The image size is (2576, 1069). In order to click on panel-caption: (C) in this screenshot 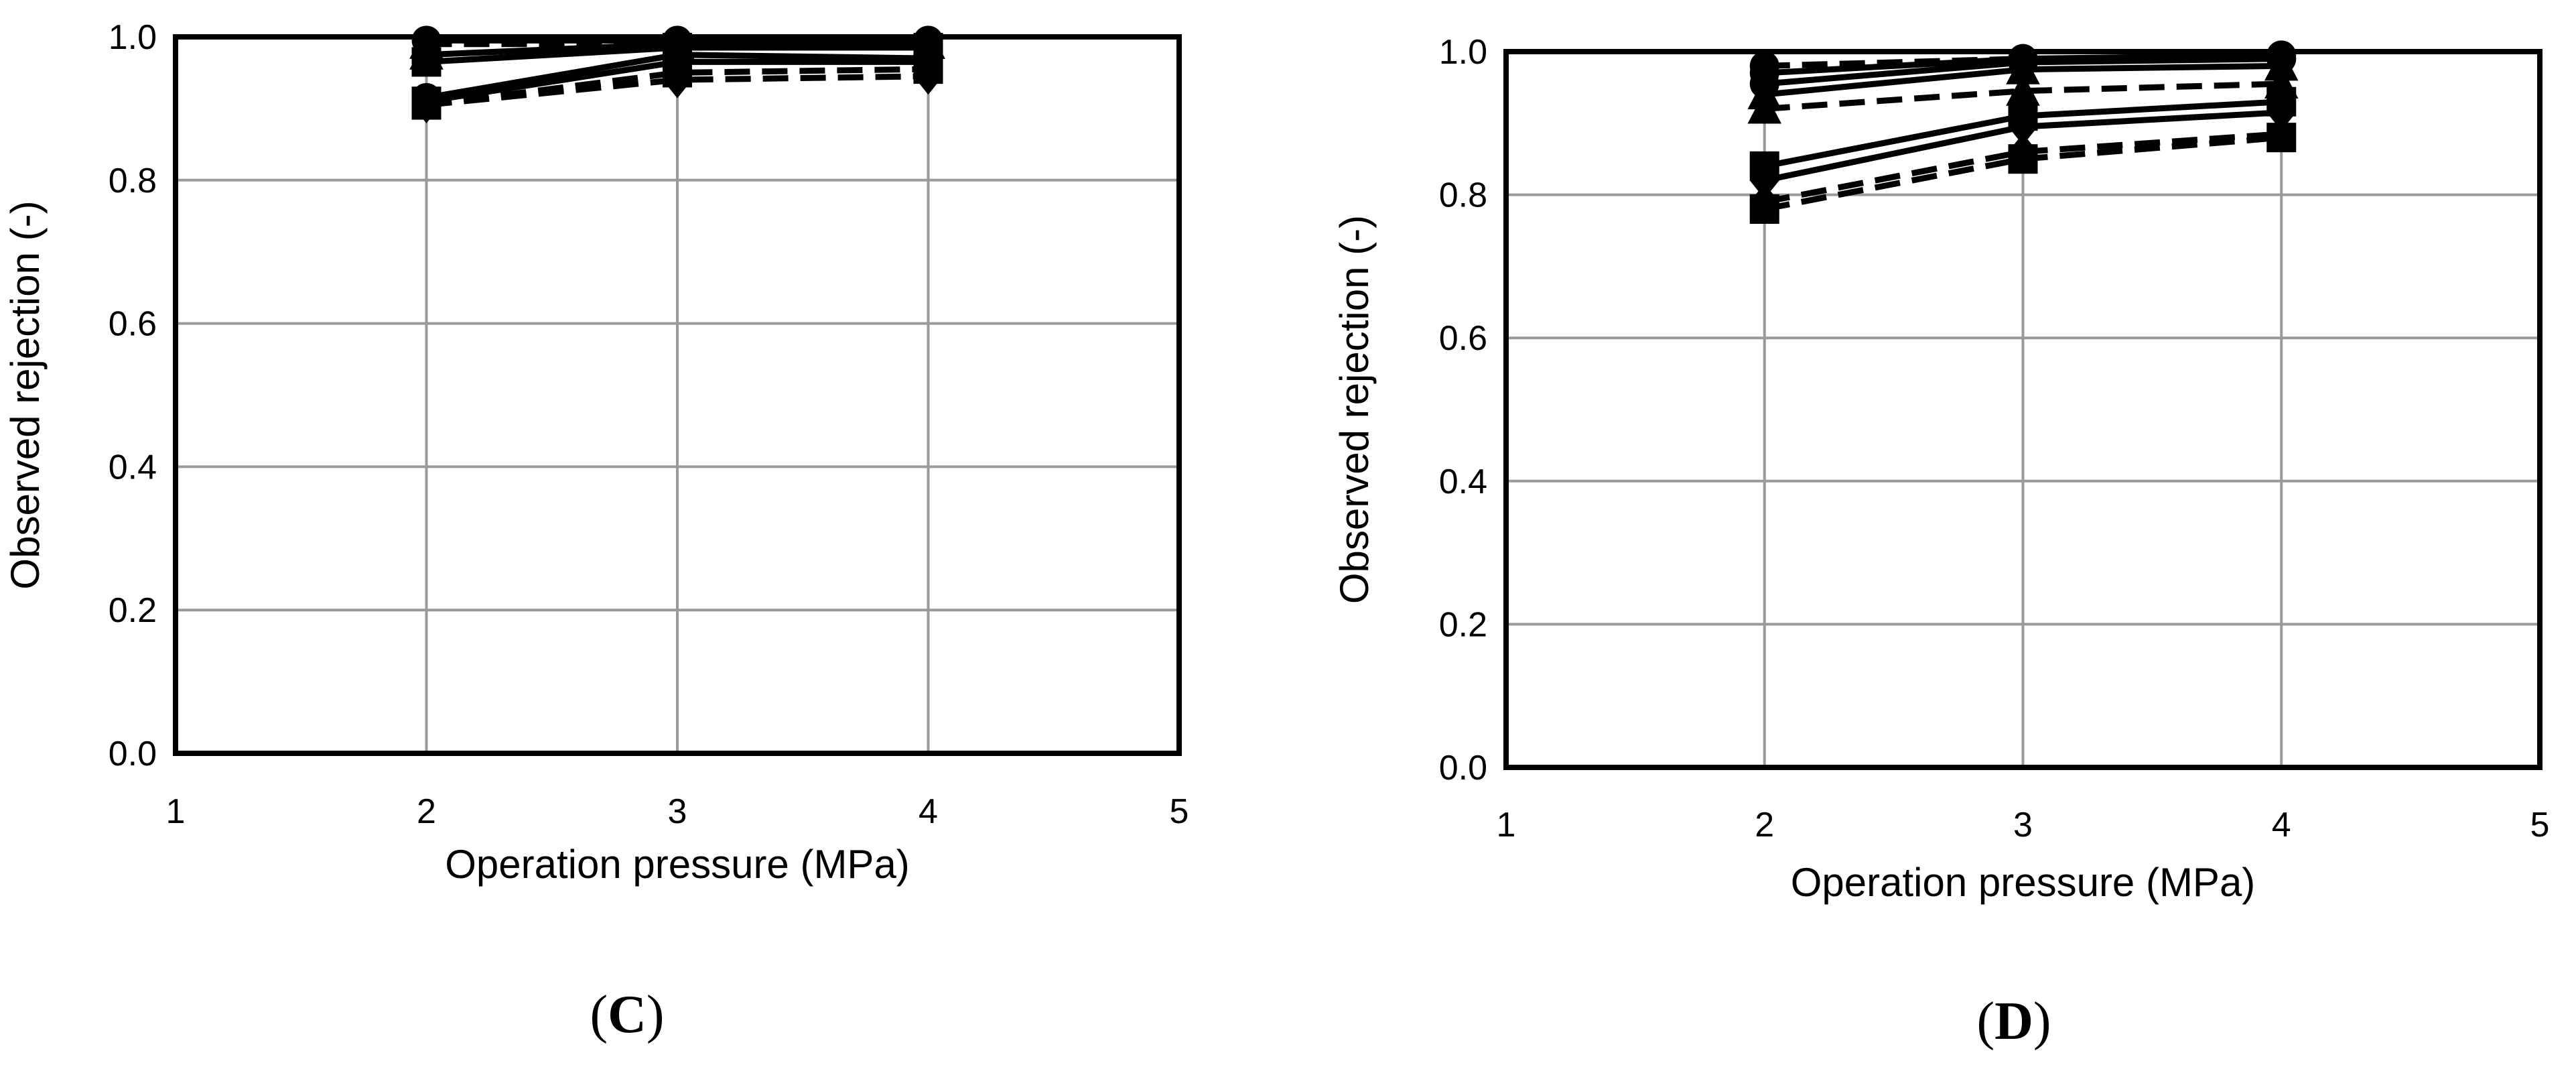, I will do `click(627, 1014)`.